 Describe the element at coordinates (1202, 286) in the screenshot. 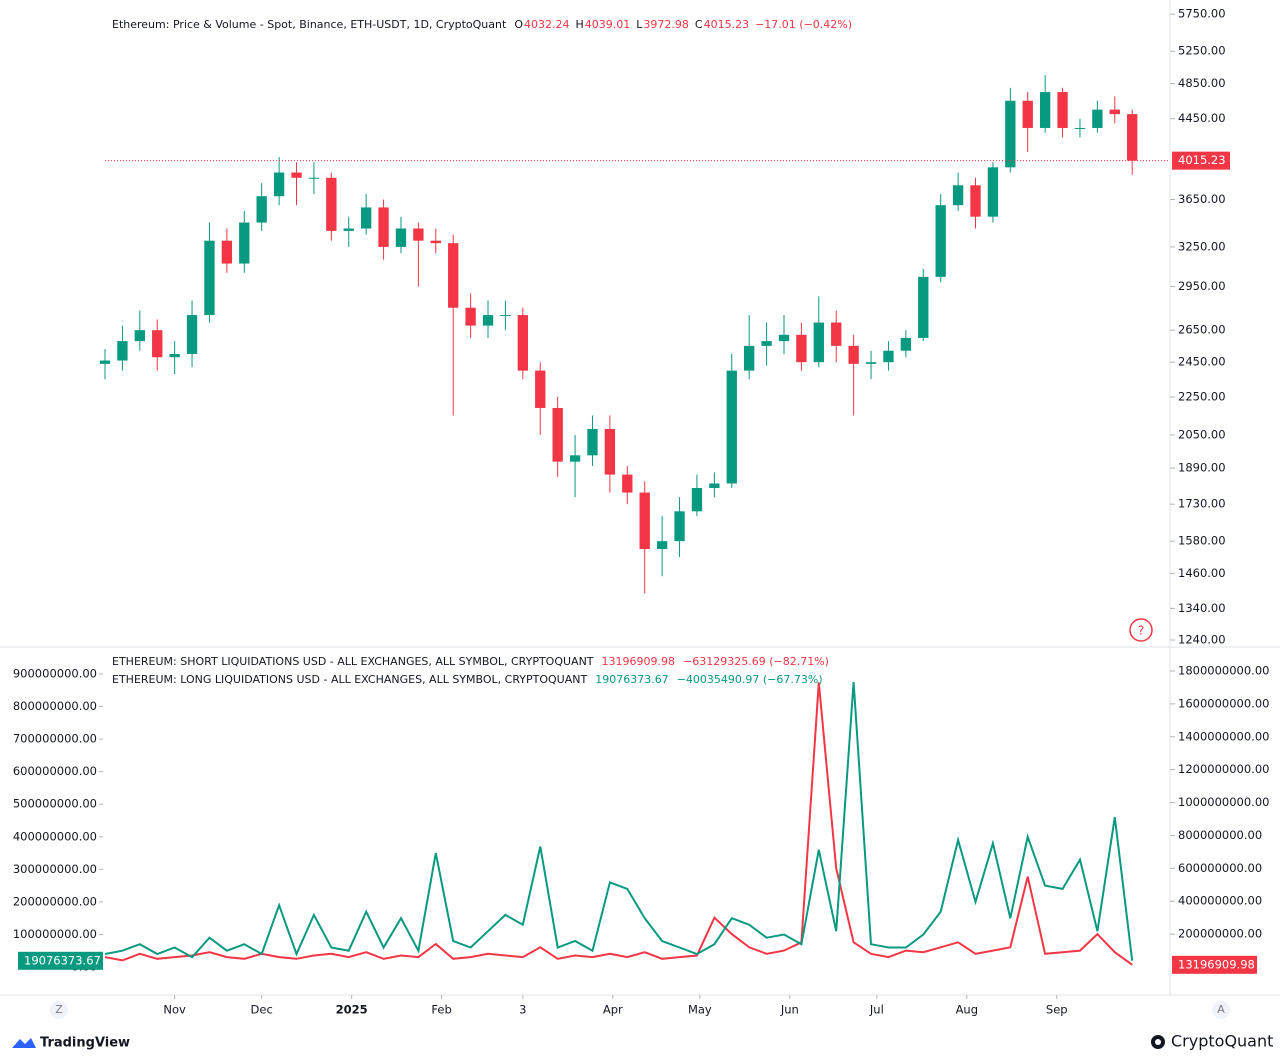

I see `y-tick-label: 2950.00` at that location.